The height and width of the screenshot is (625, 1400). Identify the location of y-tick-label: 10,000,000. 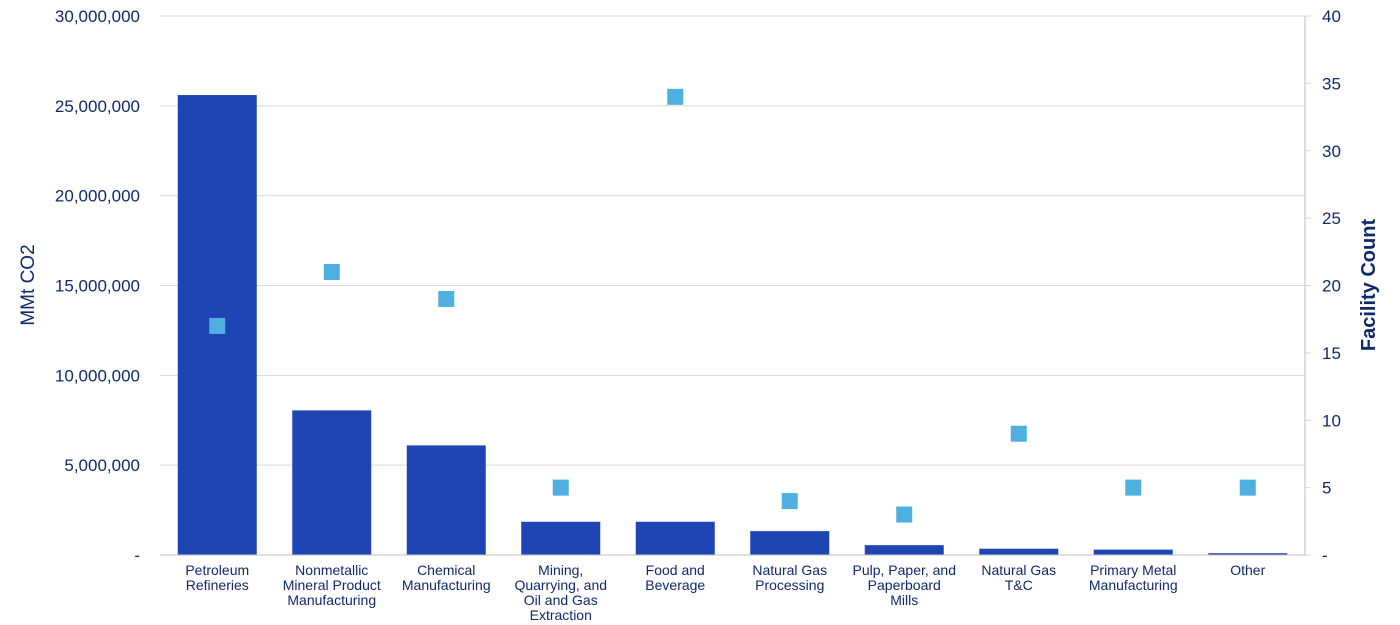
(97, 375).